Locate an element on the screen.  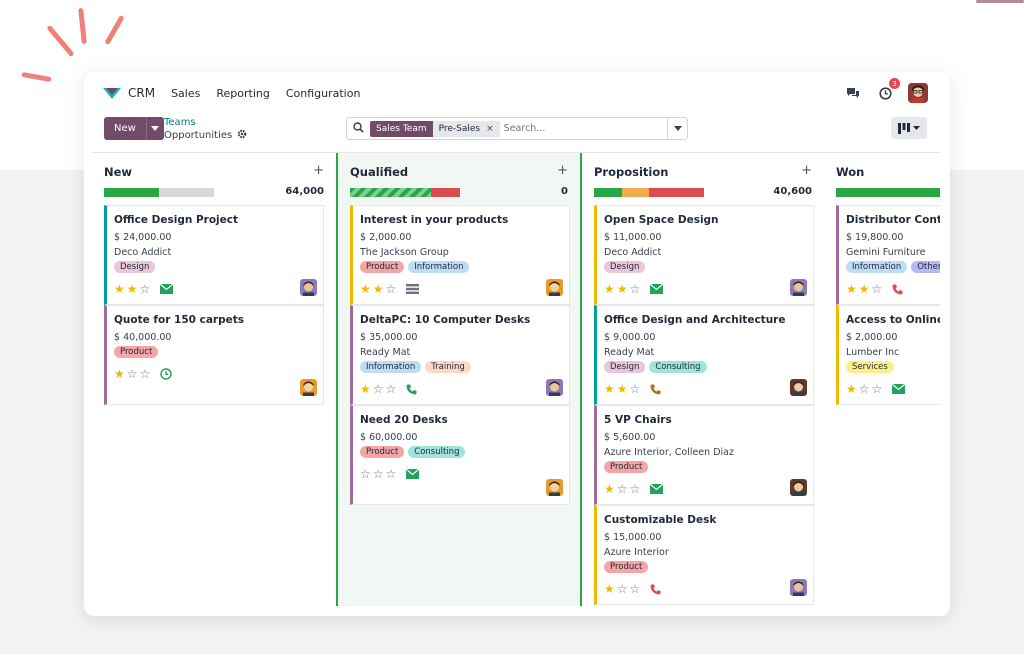
breadcrumb-teams-link: Teams is located at coordinates (180, 122).